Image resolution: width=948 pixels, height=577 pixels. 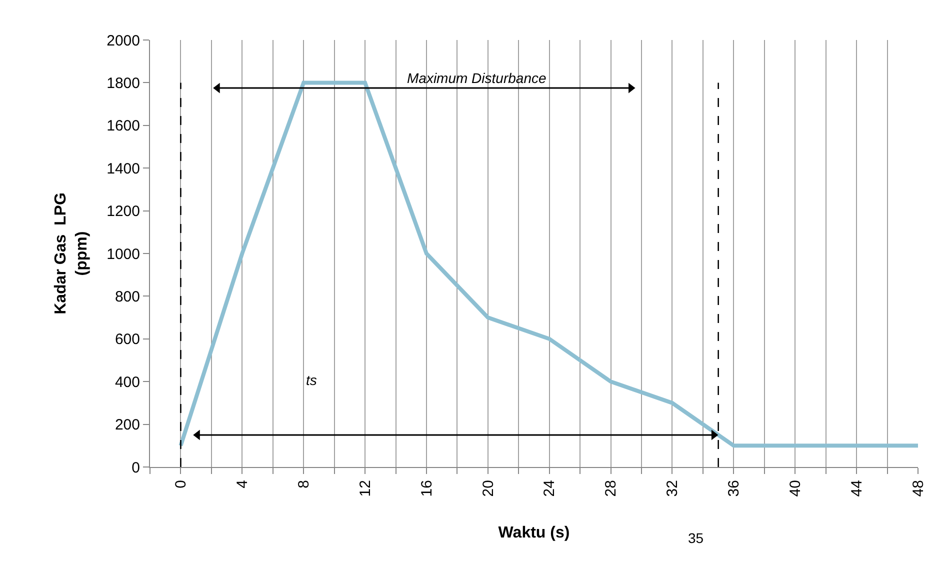 What do you see at coordinates (857, 488) in the screenshot?
I see `x-tick-label: 44` at bounding box center [857, 488].